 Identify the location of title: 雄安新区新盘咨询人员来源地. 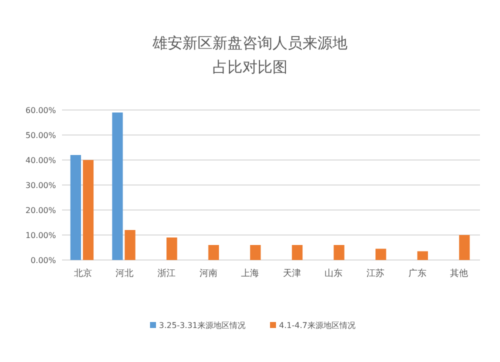
(250, 43).